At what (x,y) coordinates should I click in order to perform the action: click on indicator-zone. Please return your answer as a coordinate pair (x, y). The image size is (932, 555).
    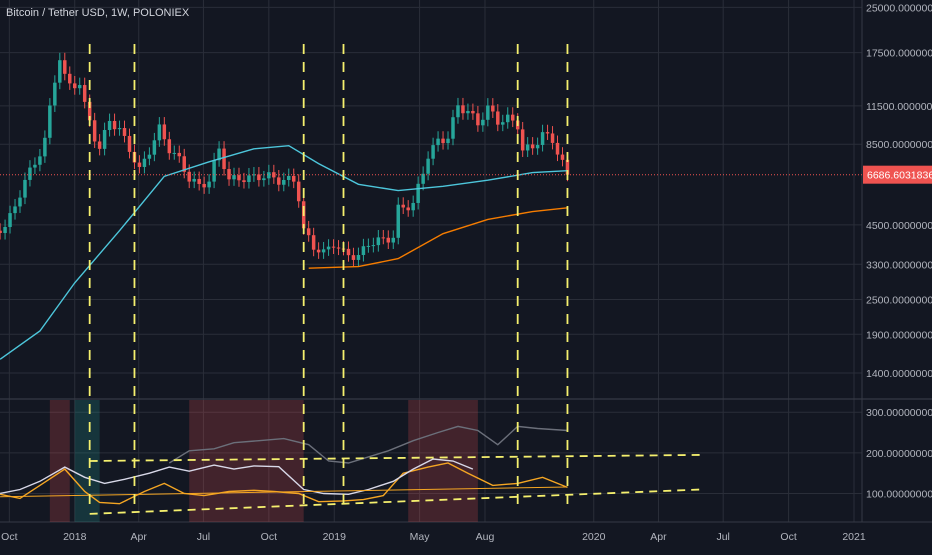
    Looking at the image, I should click on (443, 461).